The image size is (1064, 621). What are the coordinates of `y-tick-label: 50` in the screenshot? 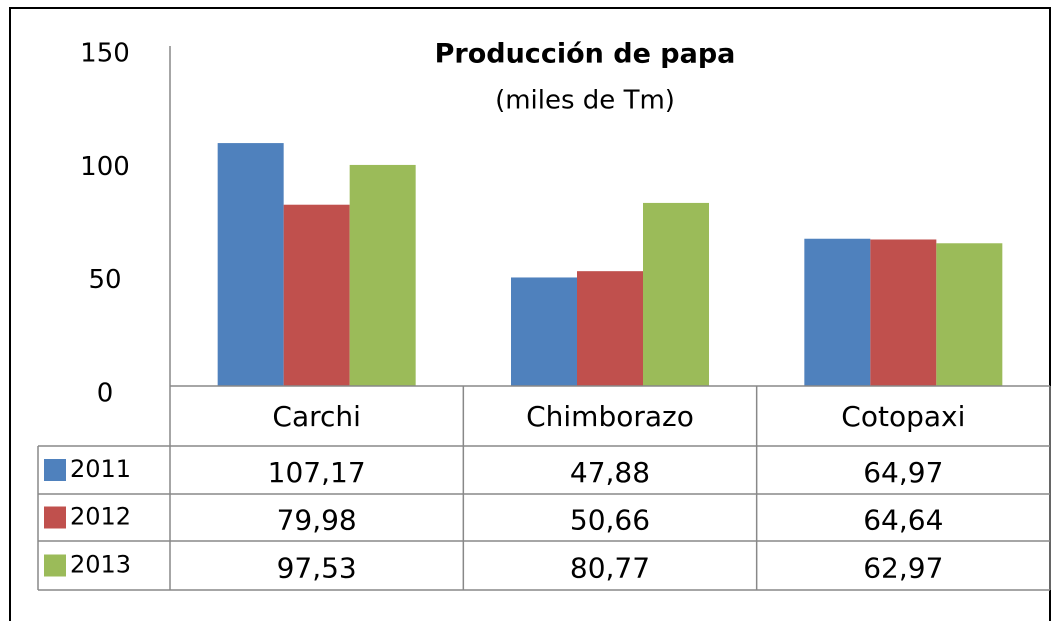 It's located at (104, 280).